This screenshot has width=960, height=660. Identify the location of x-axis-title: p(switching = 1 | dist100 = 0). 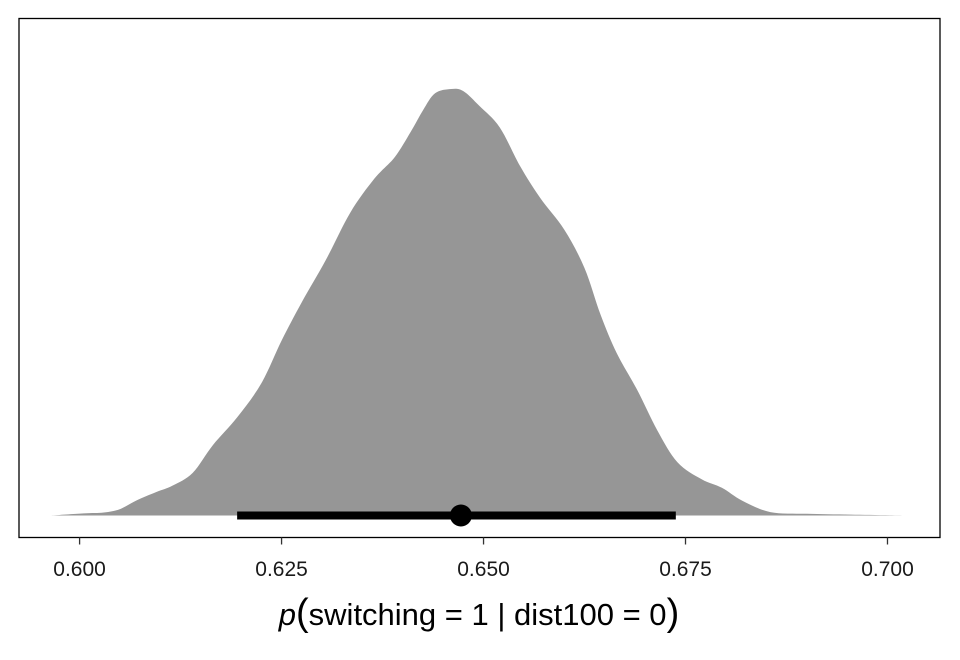
(478, 613).